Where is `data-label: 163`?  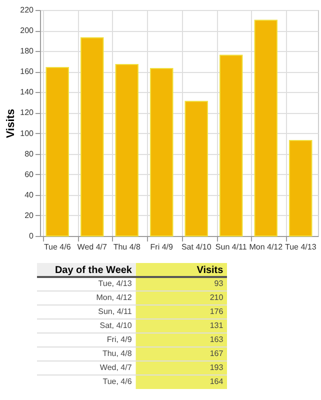
data-label: 163 is located at coordinates (217, 339).